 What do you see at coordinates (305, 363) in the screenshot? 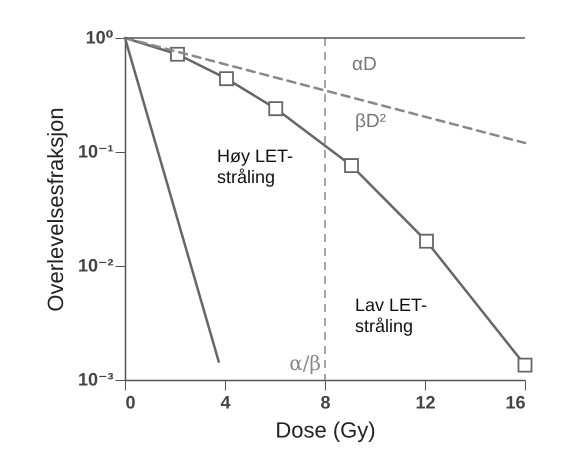
I see `ref-line-label: α/β` at bounding box center [305, 363].